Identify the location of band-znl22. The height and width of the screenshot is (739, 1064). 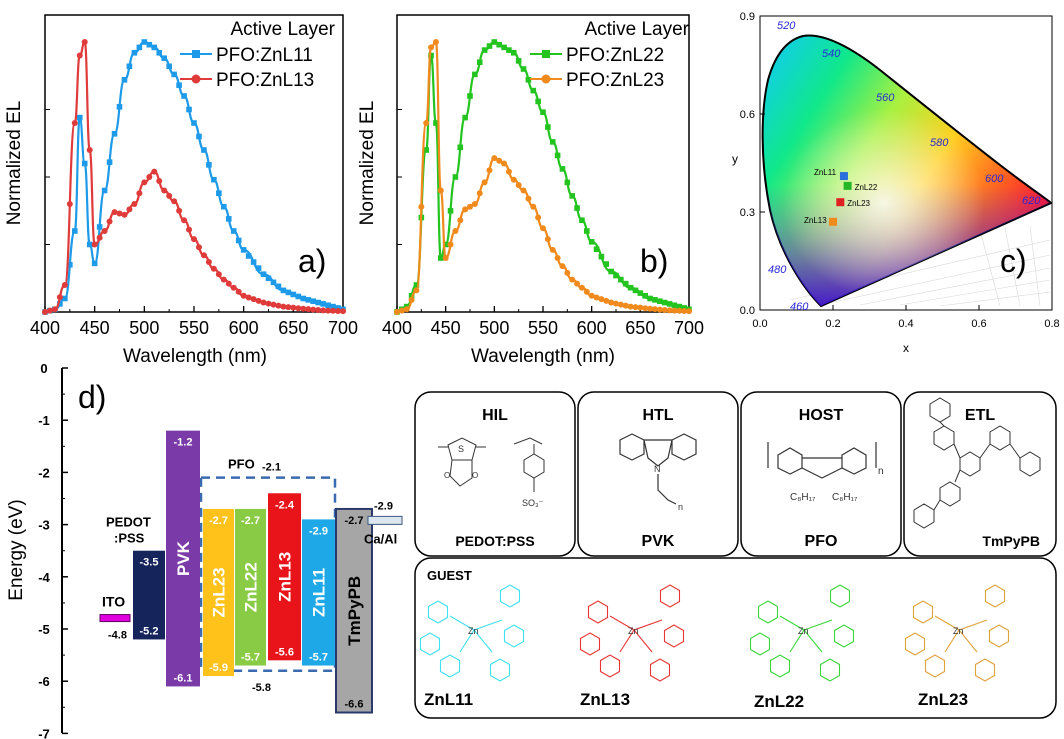
(250, 587).